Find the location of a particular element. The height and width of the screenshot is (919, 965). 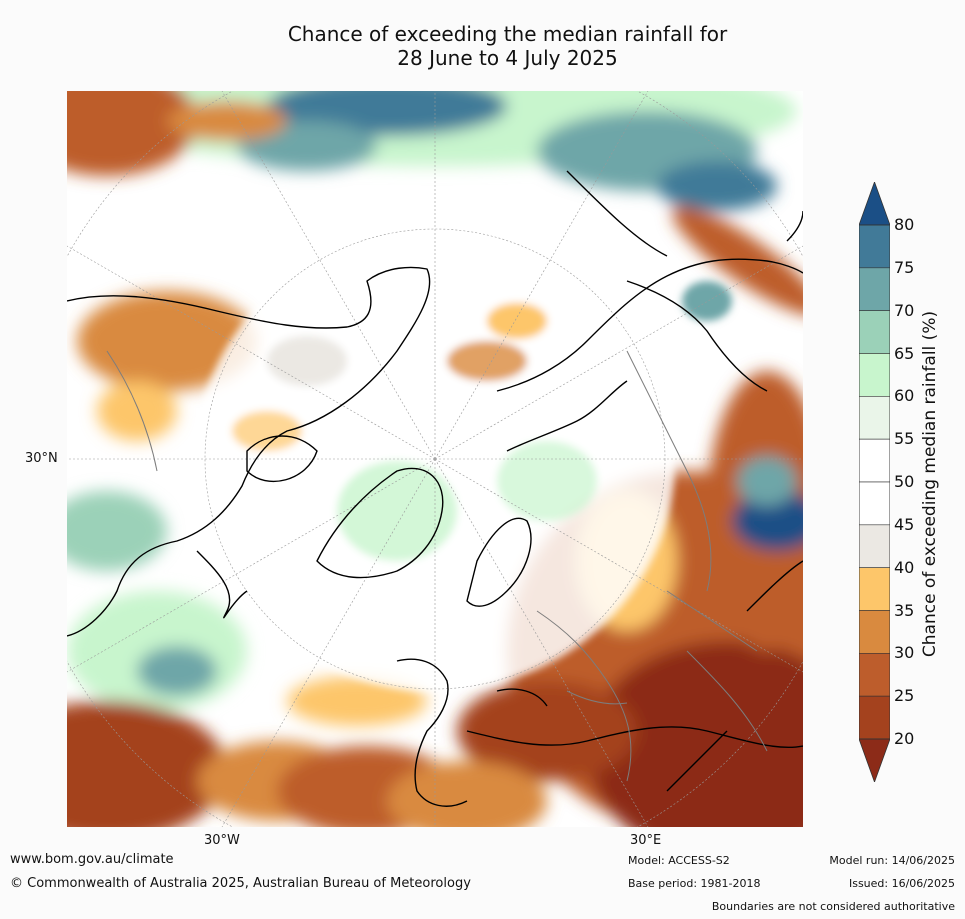

colorbar-tick-label: 60 is located at coordinates (904, 396).